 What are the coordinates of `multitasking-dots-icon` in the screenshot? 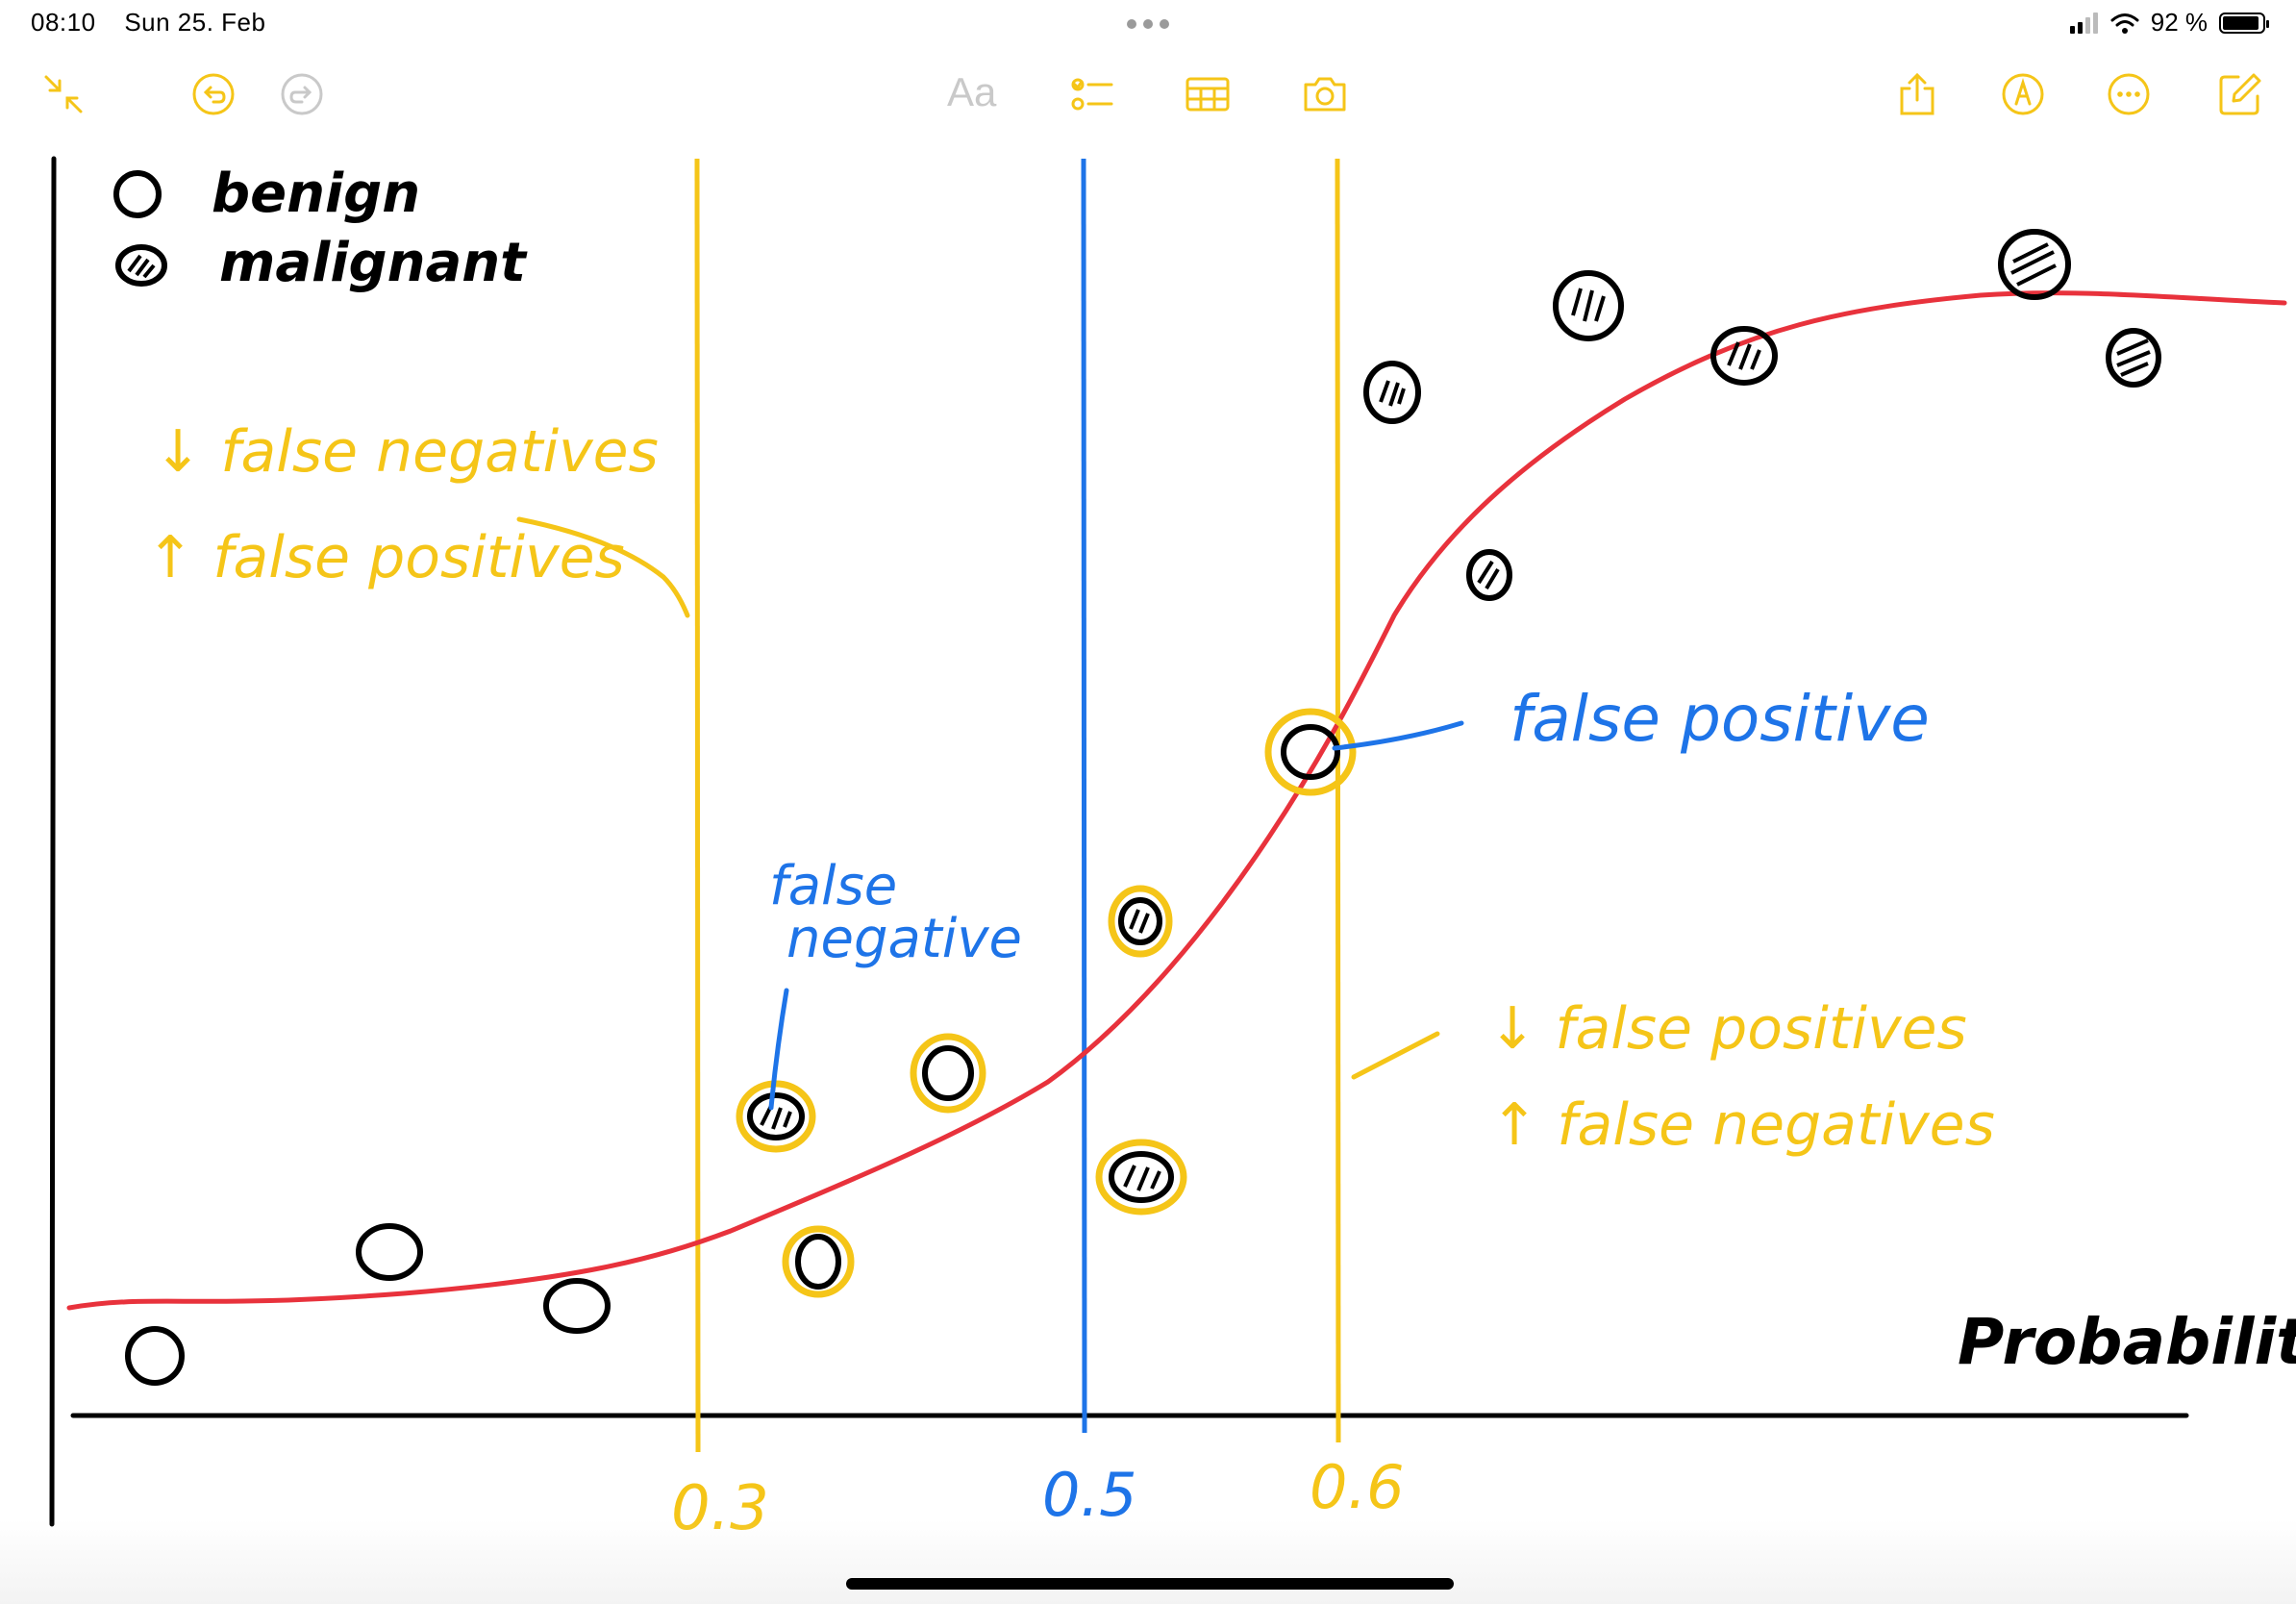 It's located at (1148, 24).